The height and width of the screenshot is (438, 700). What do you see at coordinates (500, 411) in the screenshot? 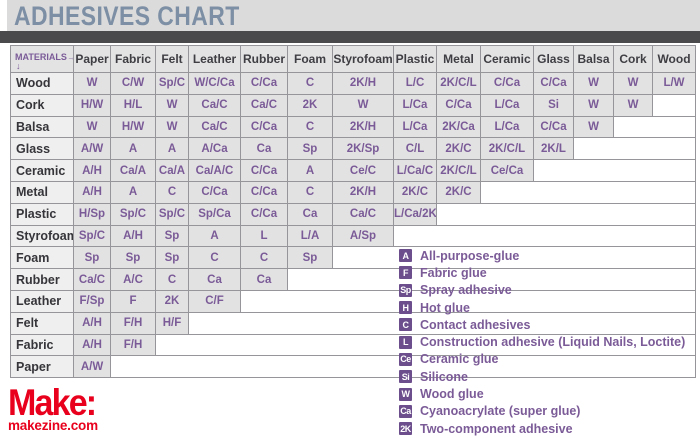
I see `legend-label: Cyanoacrylate (super glue)` at bounding box center [500, 411].